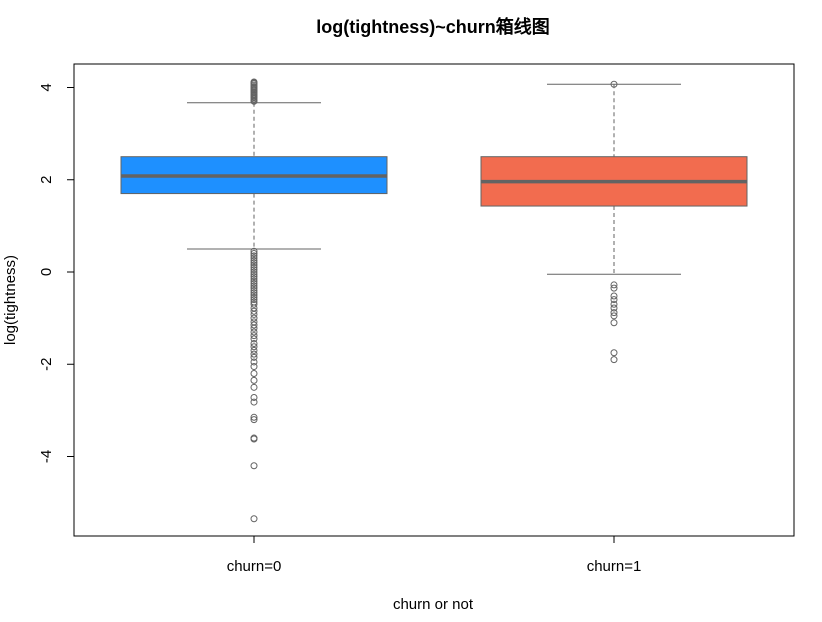 The height and width of the screenshot is (622, 822). Describe the element at coordinates (614, 222) in the screenshot. I see `box-group-churn=1` at that location.